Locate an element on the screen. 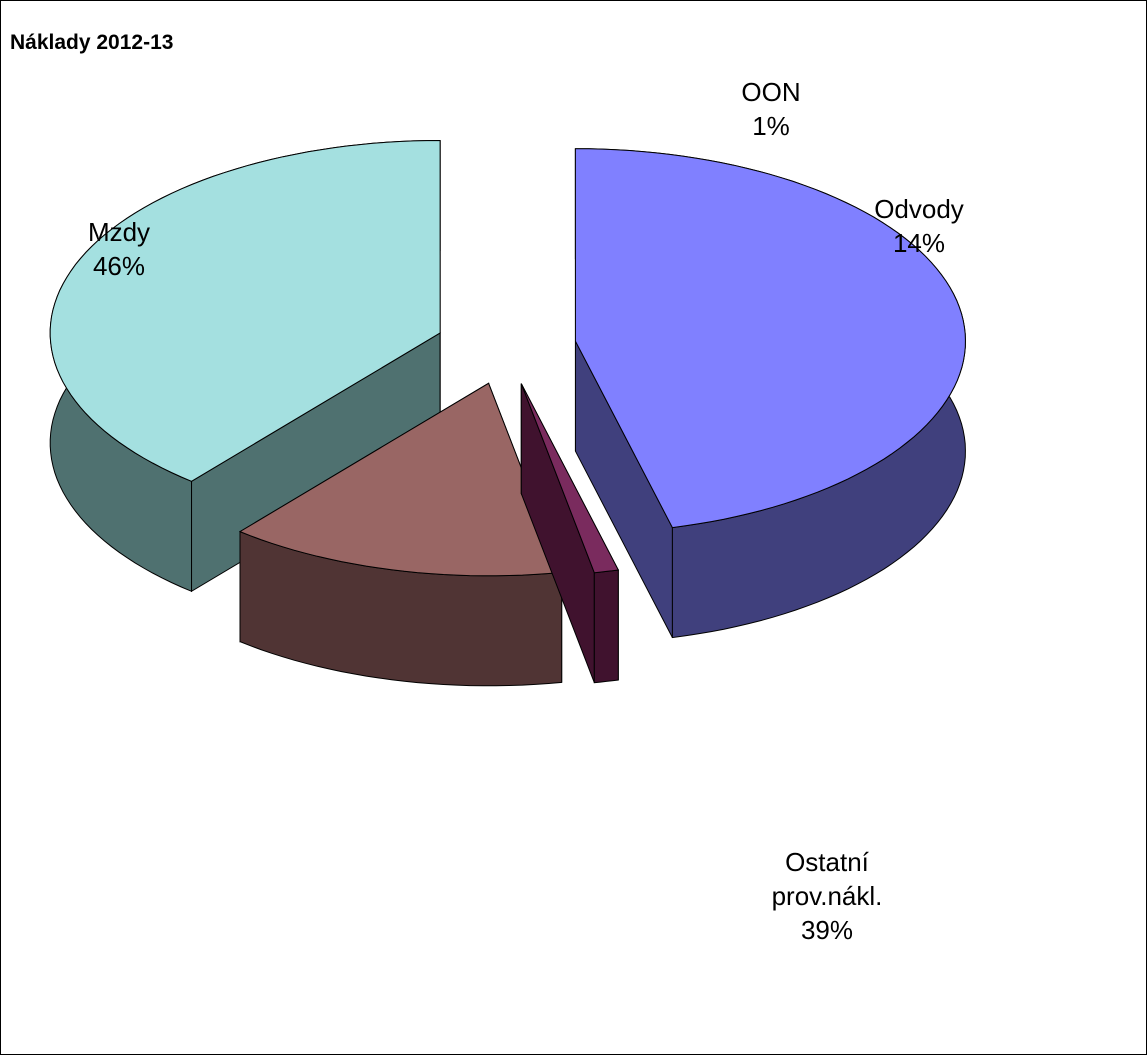  slice-label-odvody: Odvody 14% is located at coordinates (919, 226).